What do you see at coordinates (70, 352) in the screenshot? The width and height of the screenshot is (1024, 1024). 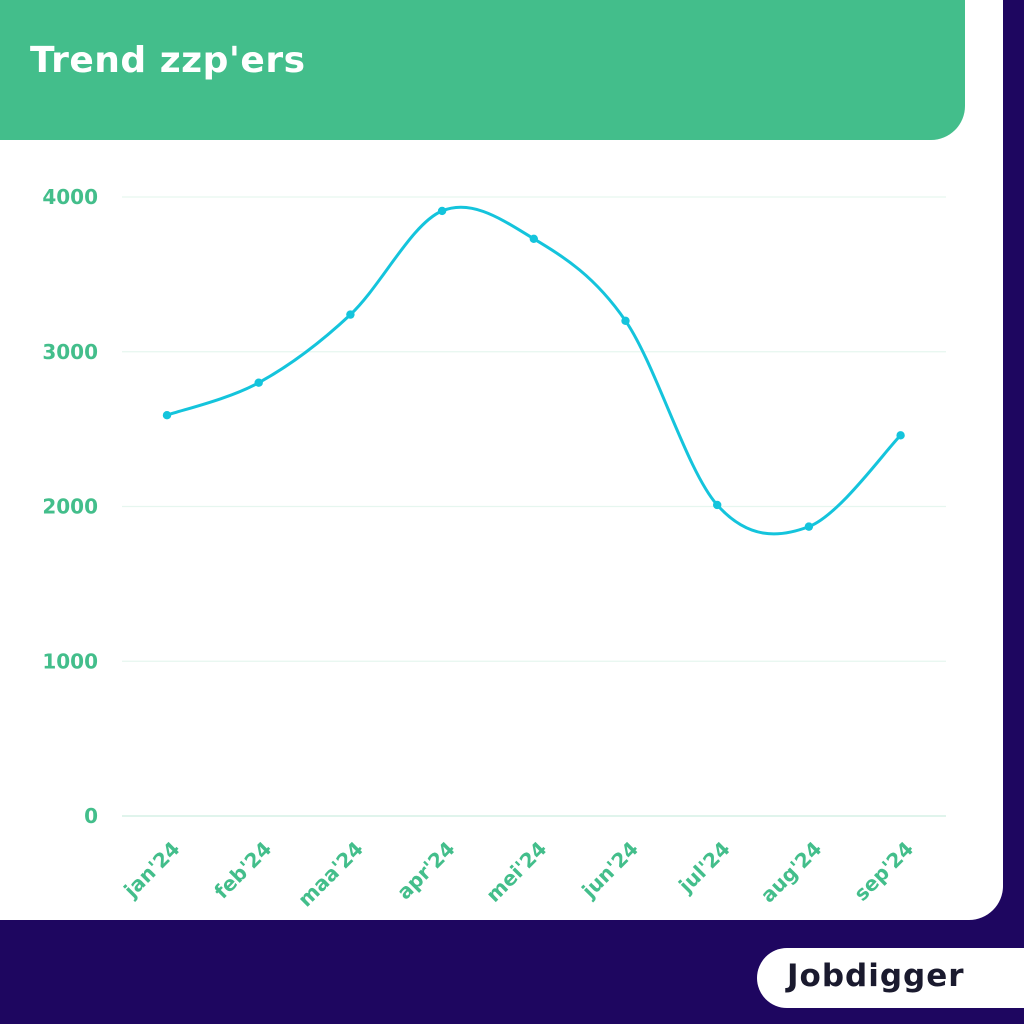 I see `y-tick-label: 3000` at bounding box center [70, 352].